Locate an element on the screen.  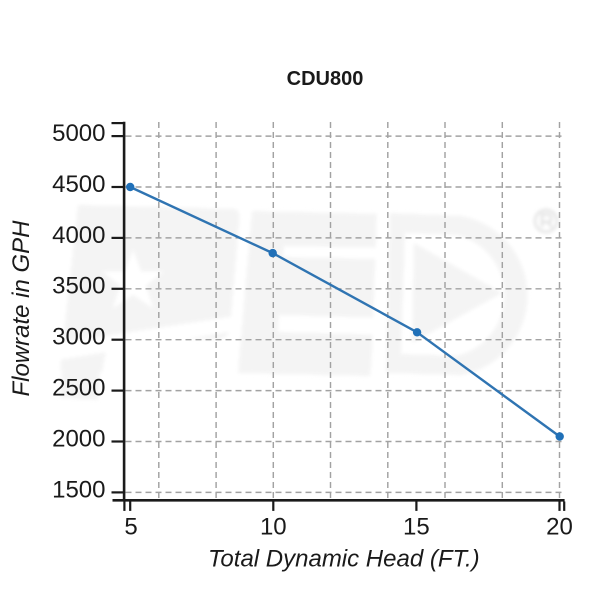
svg-text: 20 is located at coordinates (559, 527).